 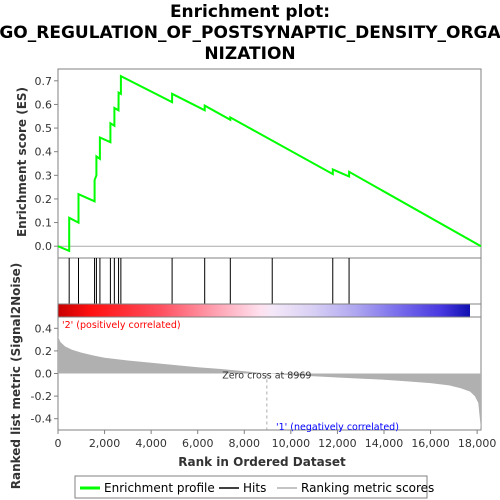 I want to click on es-y-axis-title: Enrichment score (ES), so click(x=22, y=162).